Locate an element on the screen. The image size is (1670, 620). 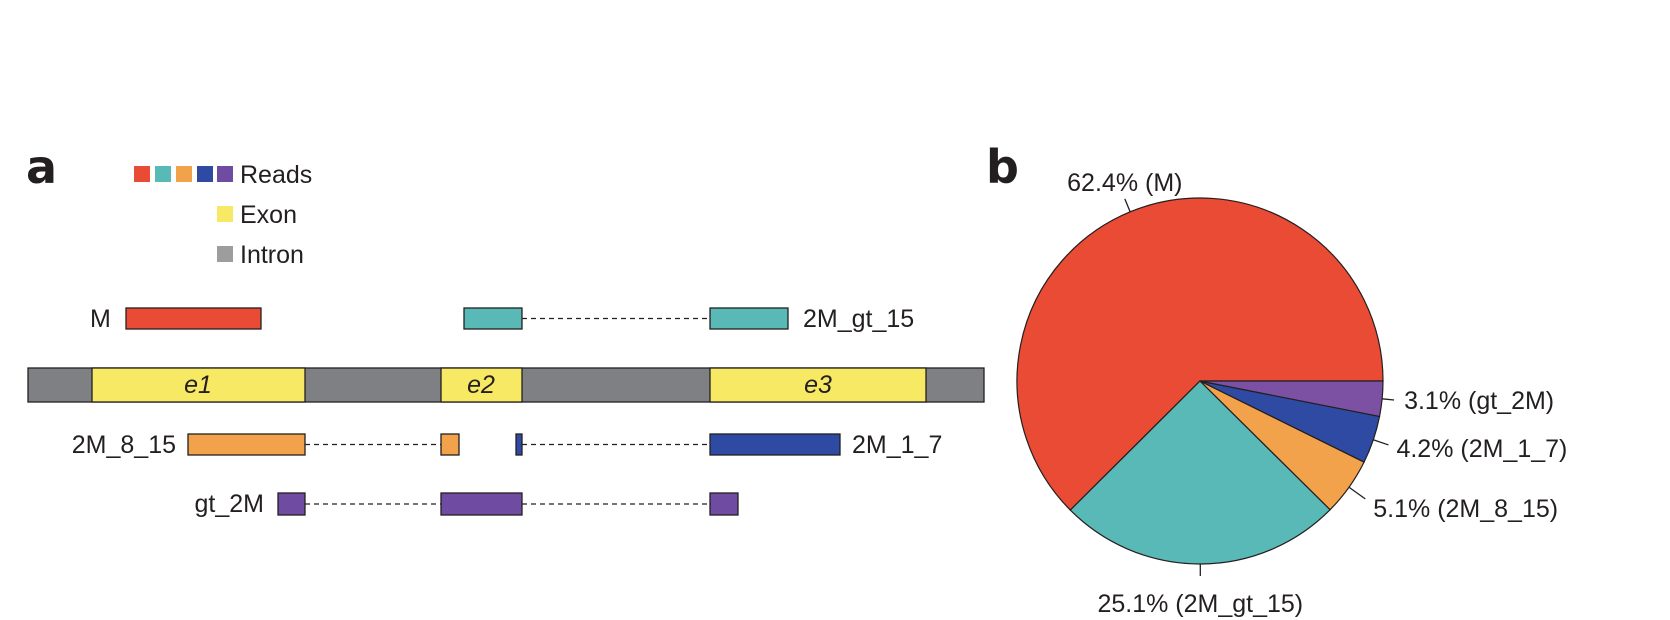
pie-slice-m is located at coordinates (1200, 354).